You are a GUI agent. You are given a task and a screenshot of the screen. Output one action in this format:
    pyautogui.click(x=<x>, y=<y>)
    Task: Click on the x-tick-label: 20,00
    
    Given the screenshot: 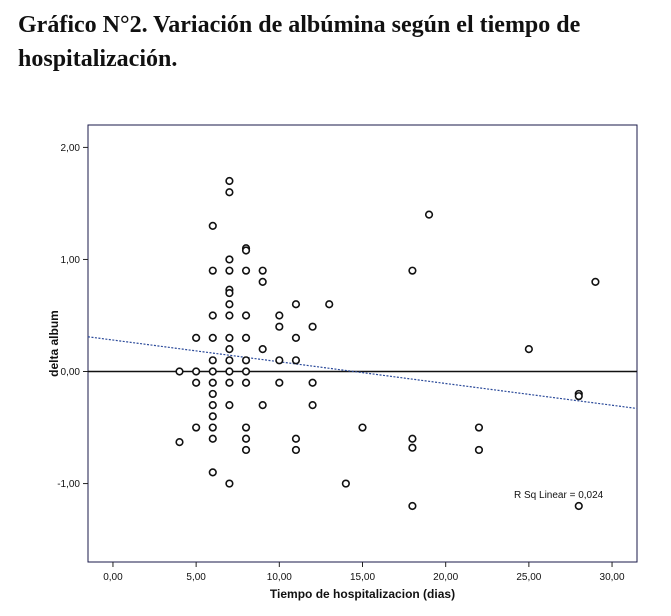 What is the action you would take?
    pyautogui.click(x=445, y=577)
    